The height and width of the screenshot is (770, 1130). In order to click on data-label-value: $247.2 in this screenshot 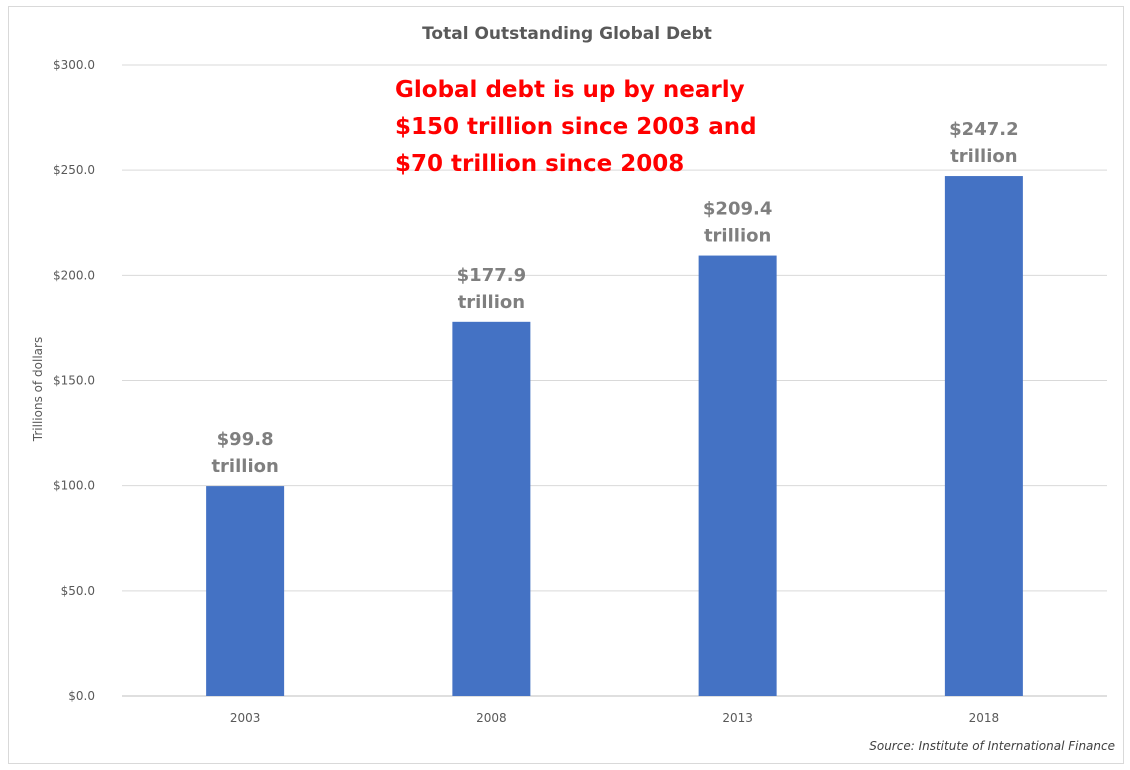, I will do `click(983, 129)`.